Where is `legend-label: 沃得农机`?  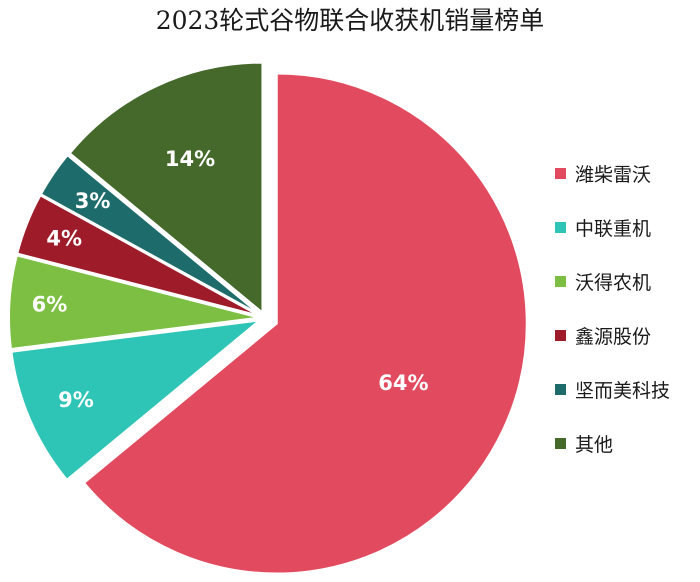
legend-label: 沃得农机 is located at coordinates (613, 282).